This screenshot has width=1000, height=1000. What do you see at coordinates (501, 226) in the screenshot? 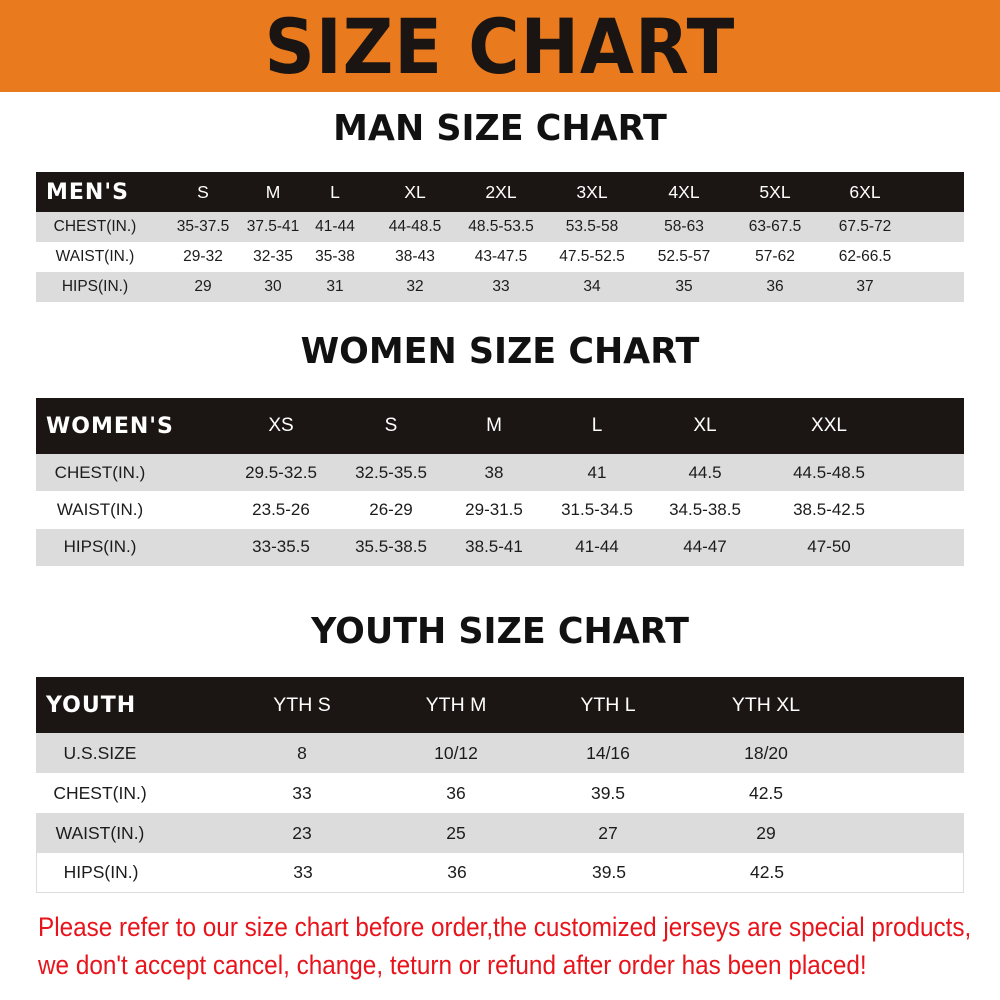
I see `size-value-cell: 48.5-53.5` at bounding box center [501, 226].